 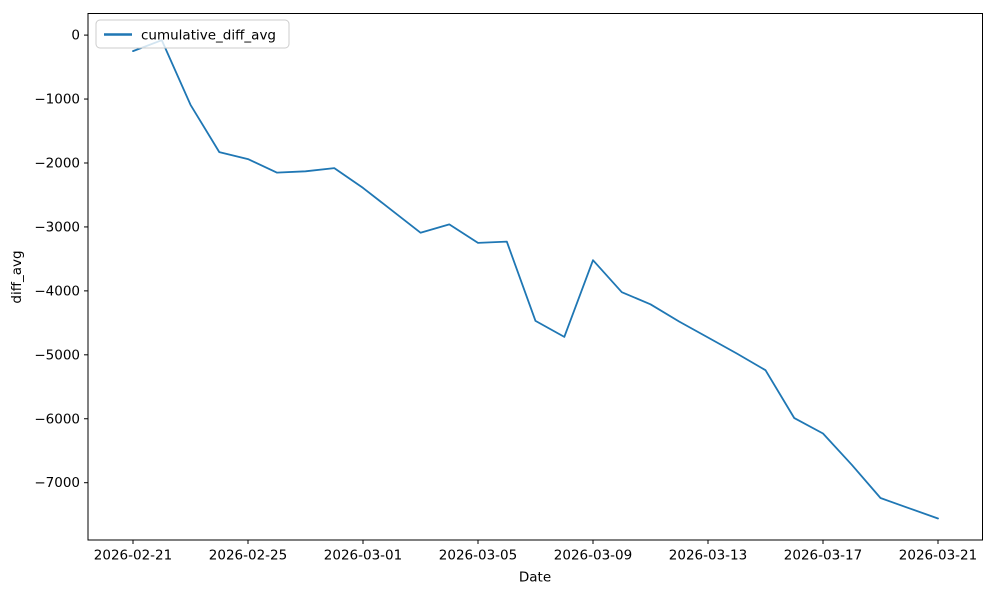 What do you see at coordinates (823, 556) in the screenshot?
I see `x-tick-label: 2026-03-17` at bounding box center [823, 556].